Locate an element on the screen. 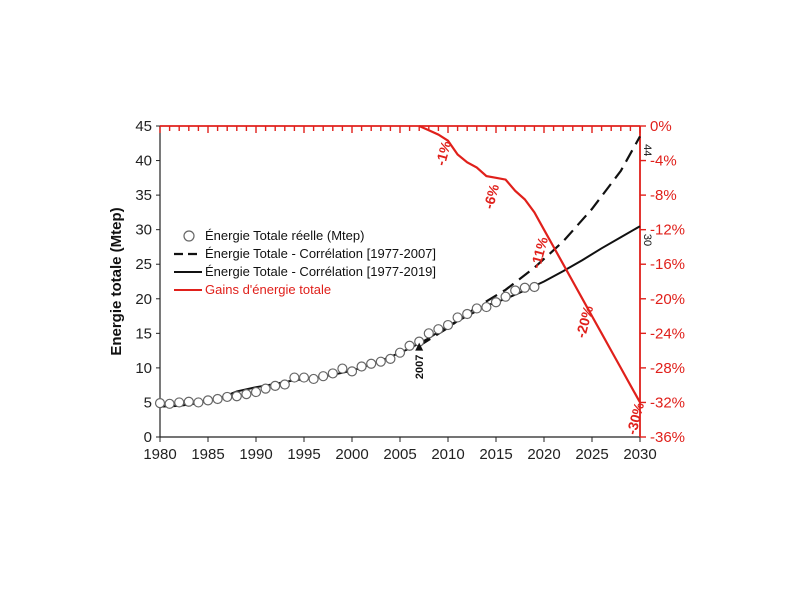 This screenshot has width=800, height=600. gain-percent-label: -20% is located at coordinates (584, 321).